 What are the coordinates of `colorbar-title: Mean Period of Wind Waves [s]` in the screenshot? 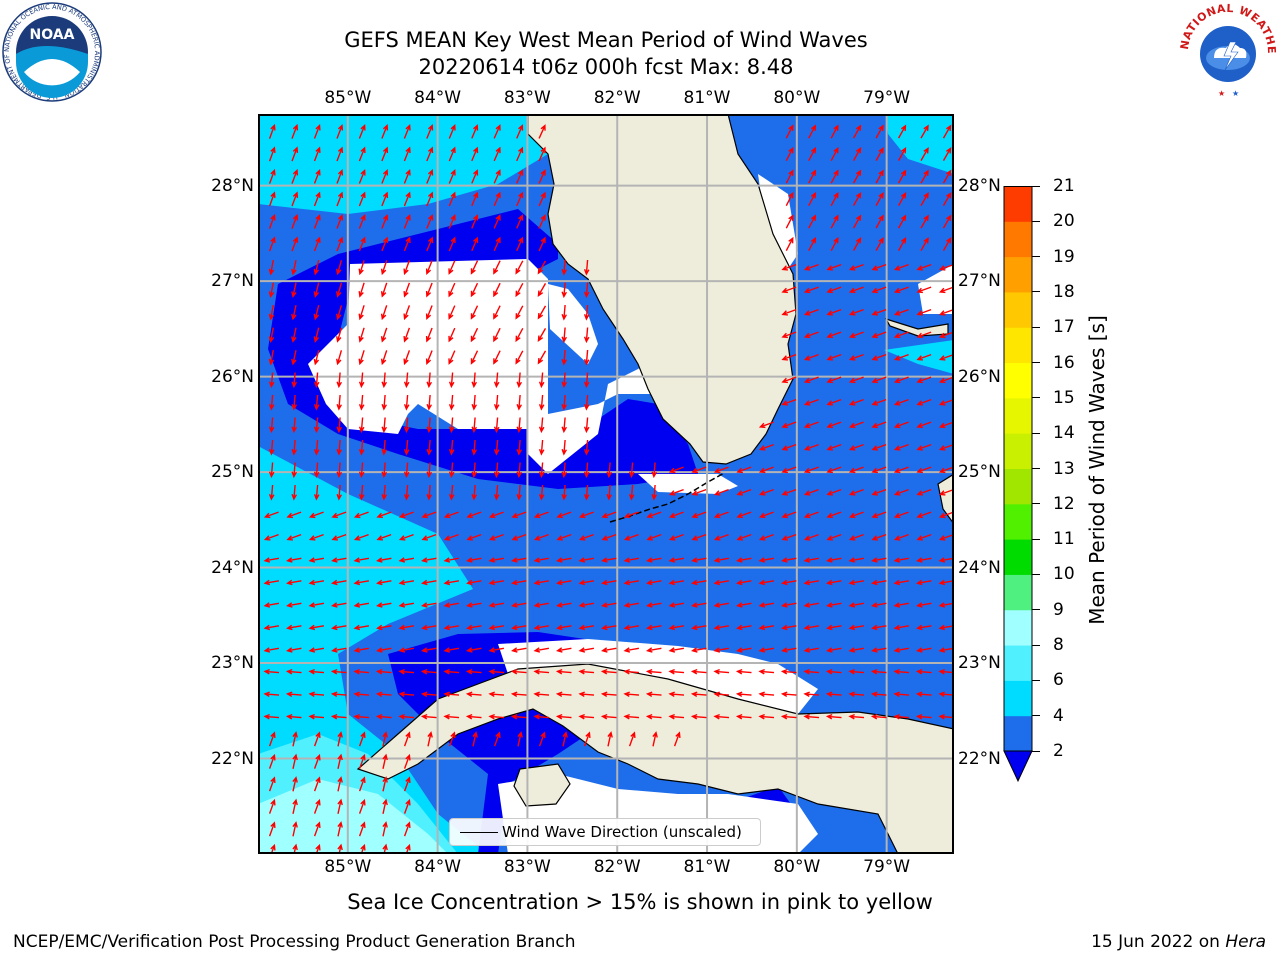 It's located at (1097, 470).